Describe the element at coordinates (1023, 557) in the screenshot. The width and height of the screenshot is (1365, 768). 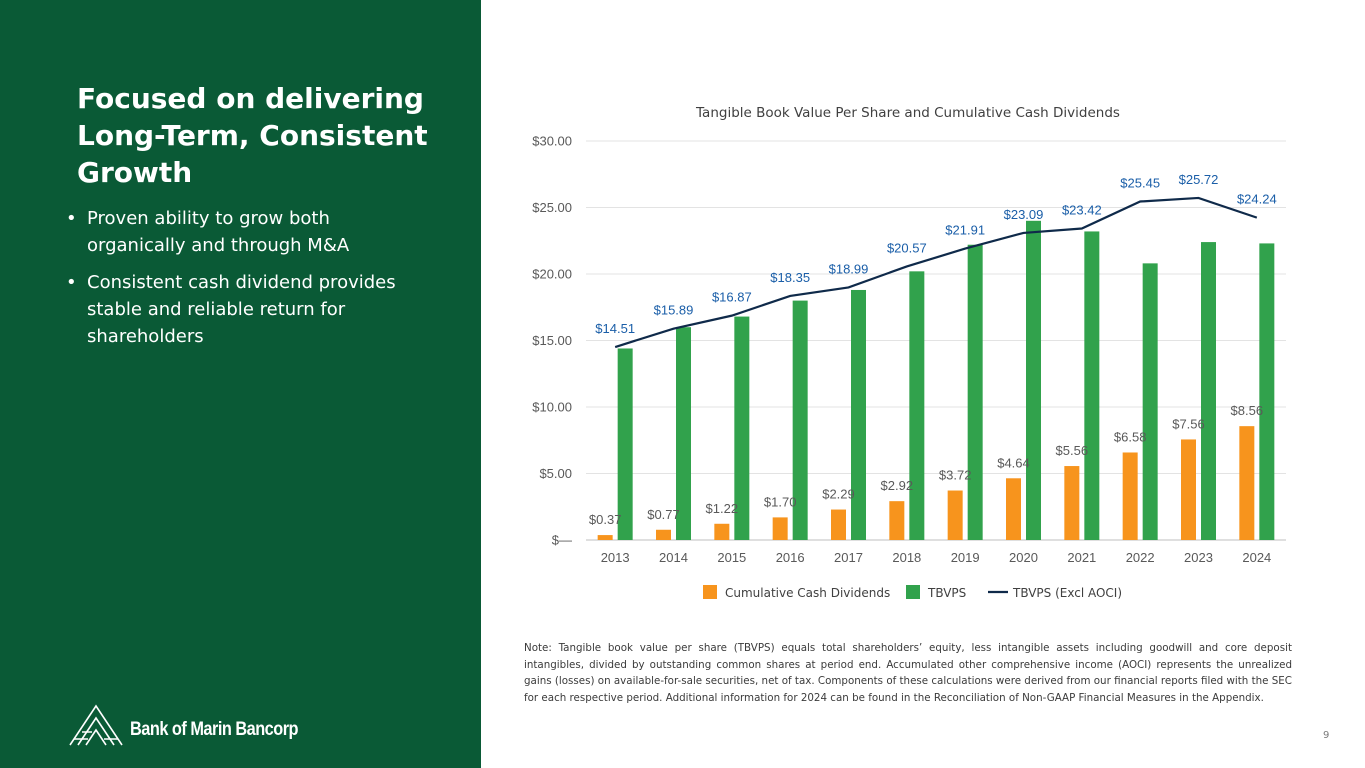
I see `x-tick-label: 2020` at that location.